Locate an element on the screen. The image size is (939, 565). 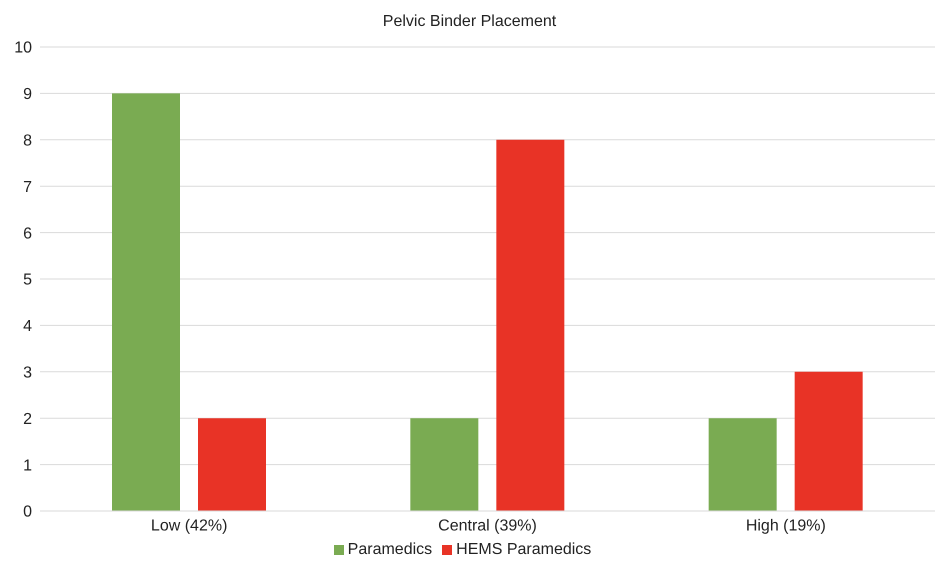
y-tick-label: 9 is located at coordinates (27, 95).